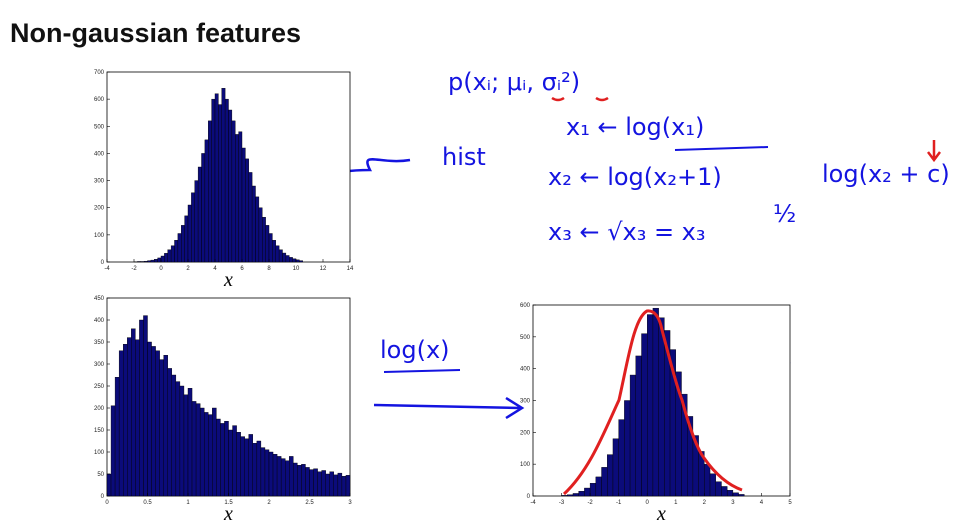 The height and width of the screenshot is (524, 960). What do you see at coordinates (99, 73) in the screenshot?
I see `y-tick-label: 700` at bounding box center [99, 73].